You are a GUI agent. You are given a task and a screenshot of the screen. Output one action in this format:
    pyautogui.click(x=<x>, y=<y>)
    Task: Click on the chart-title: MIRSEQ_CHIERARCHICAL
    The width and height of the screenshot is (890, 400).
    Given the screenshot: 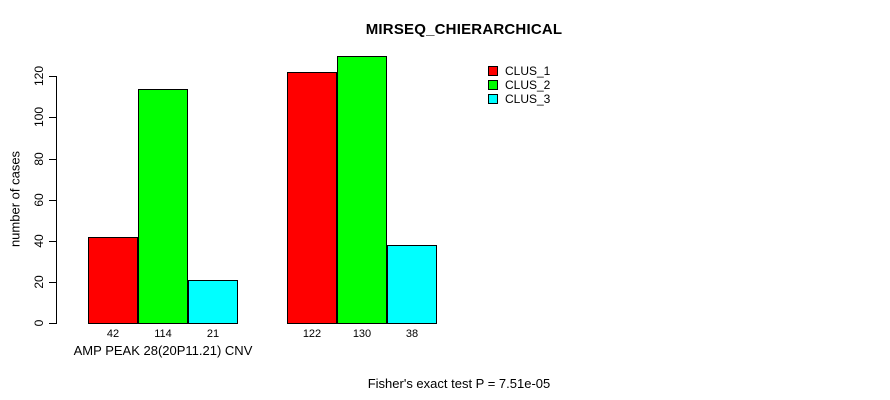 What is the action you would take?
    pyautogui.click(x=464, y=29)
    